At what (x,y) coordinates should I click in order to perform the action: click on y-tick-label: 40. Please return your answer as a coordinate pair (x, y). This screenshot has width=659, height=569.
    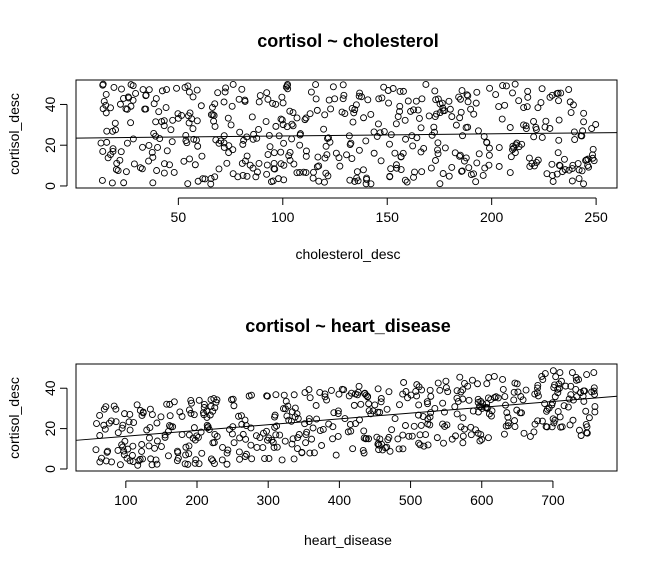
    Looking at the image, I should click on (50, 388).